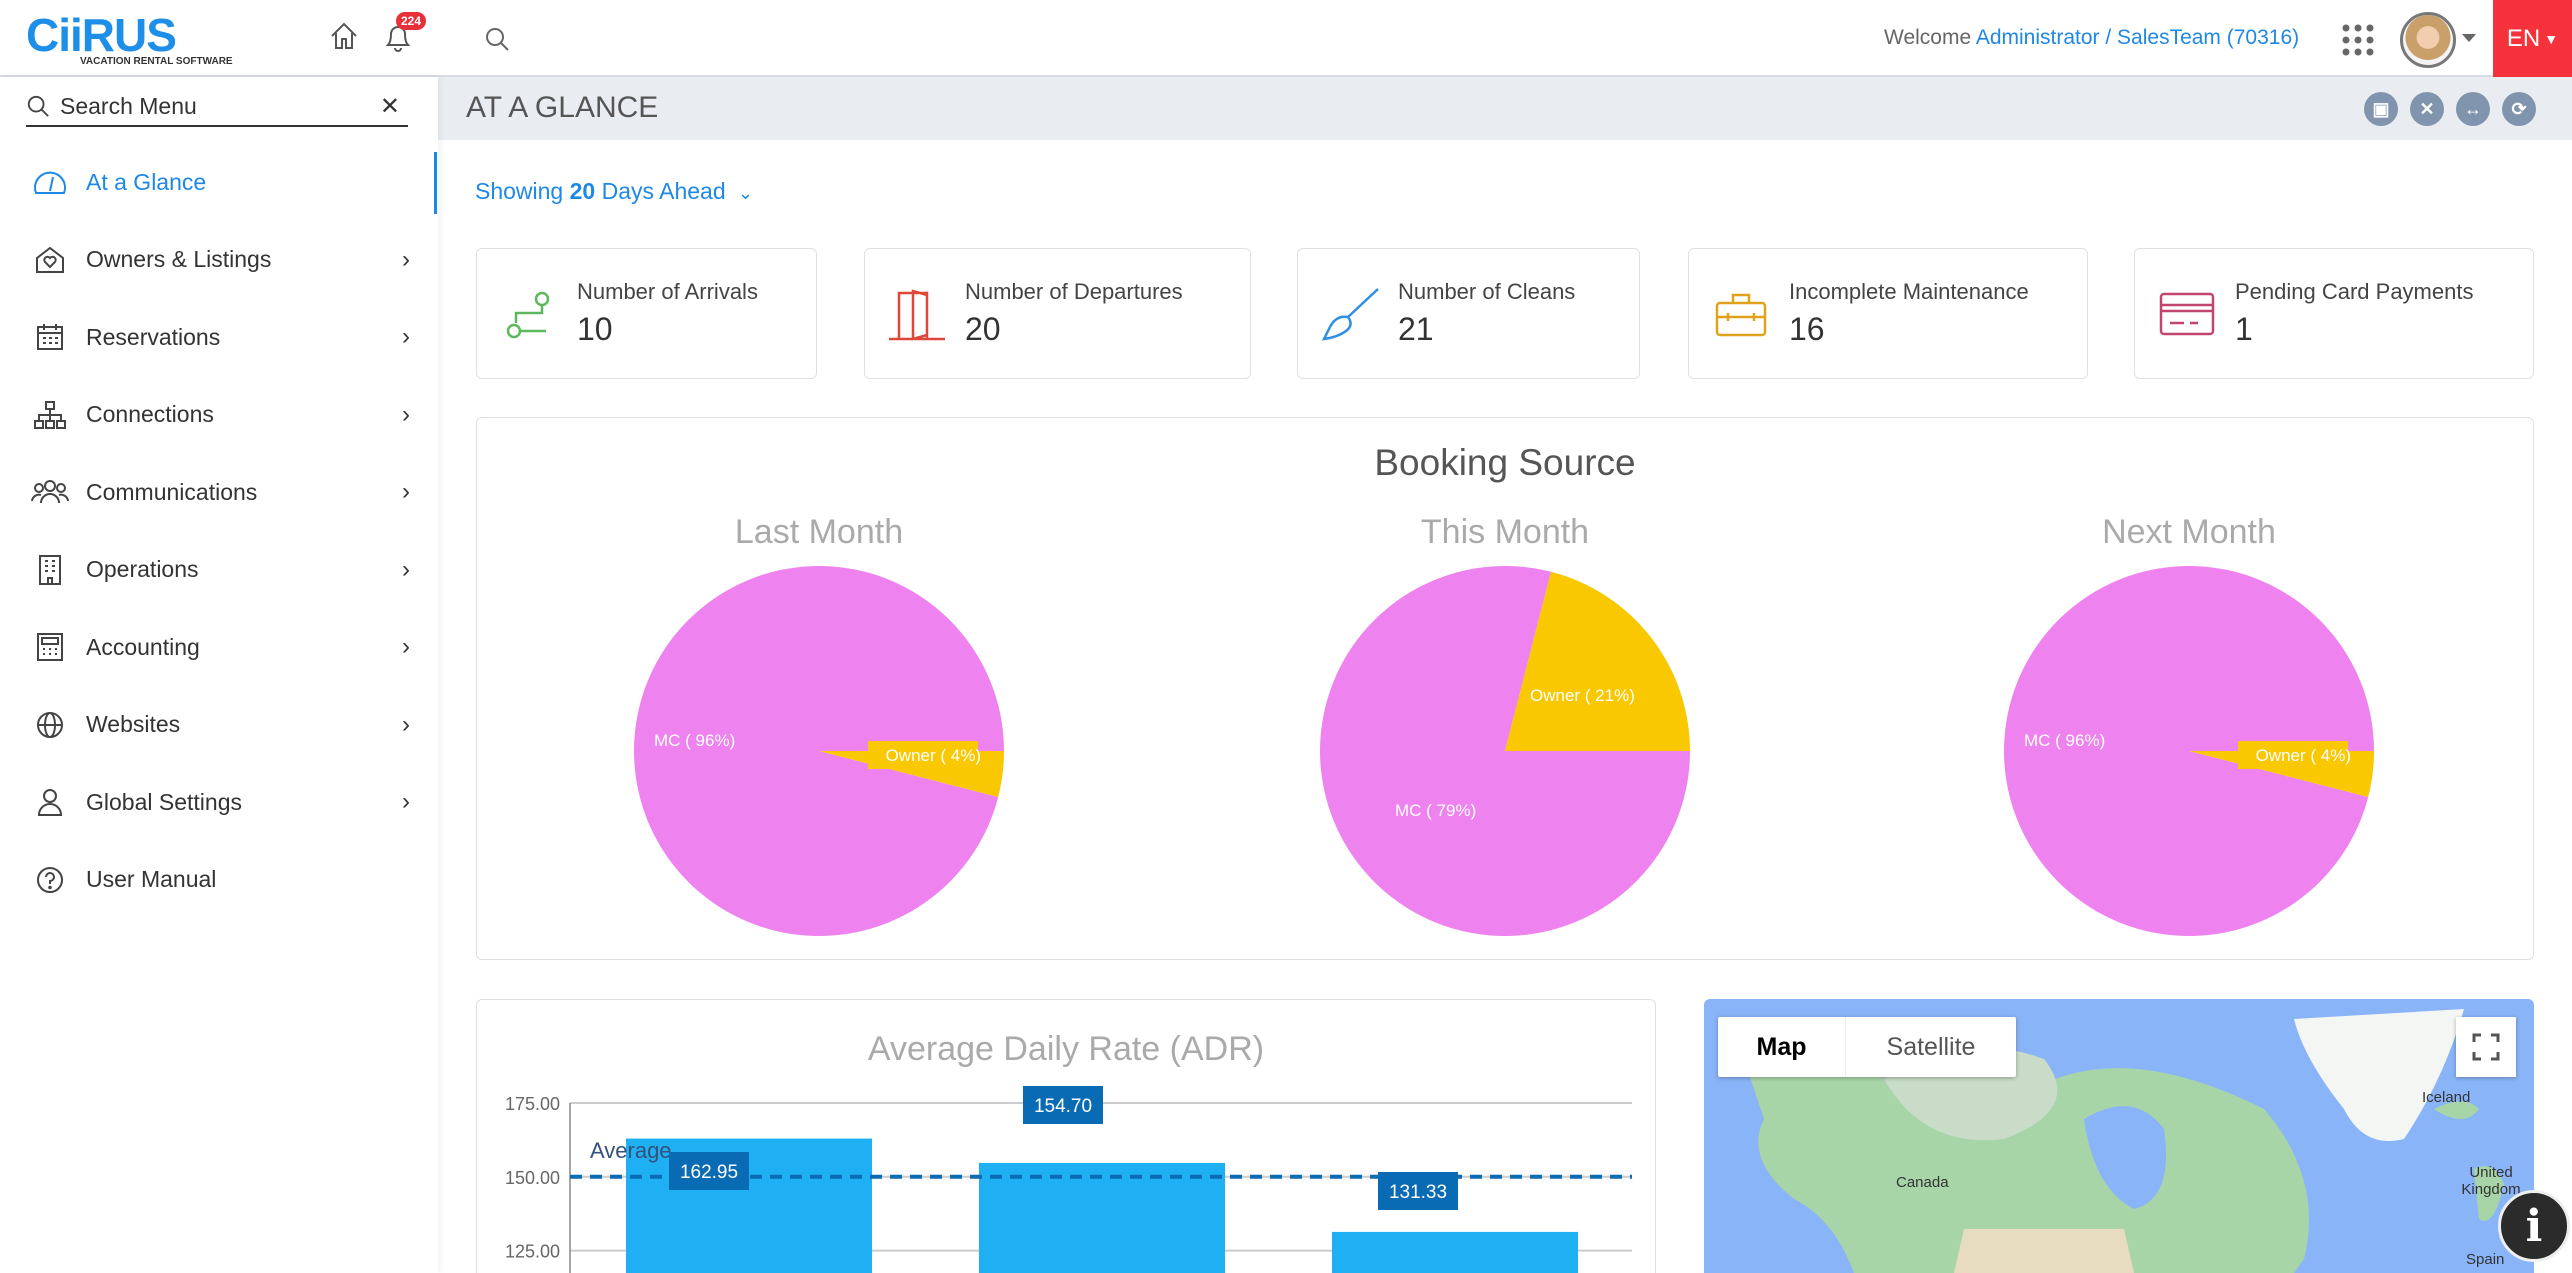  I want to click on clear-search-icon: ✕, so click(389, 106).